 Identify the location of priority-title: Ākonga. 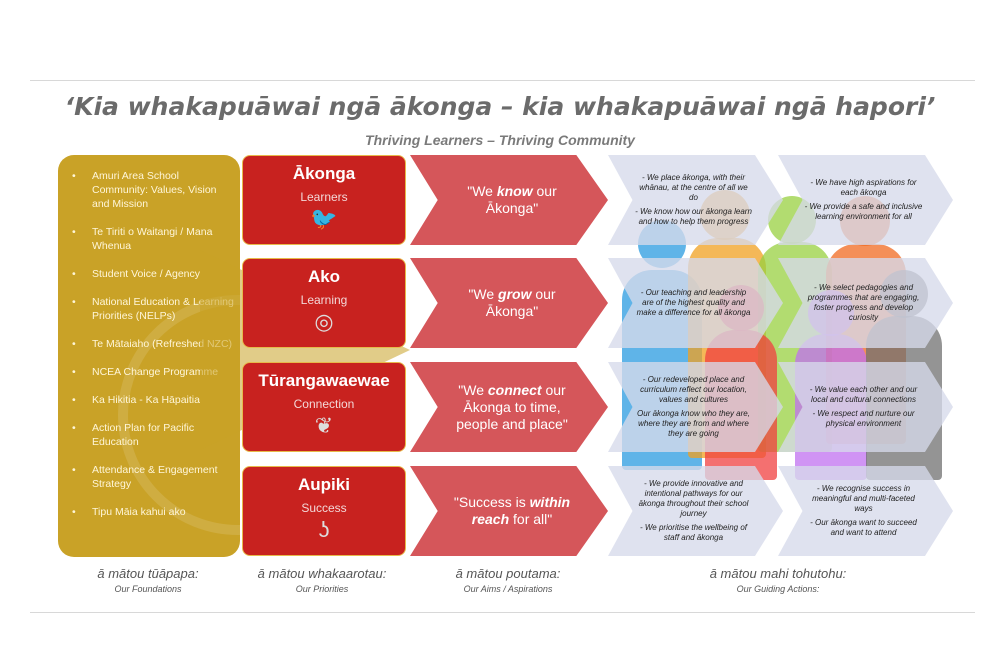
(324, 173).